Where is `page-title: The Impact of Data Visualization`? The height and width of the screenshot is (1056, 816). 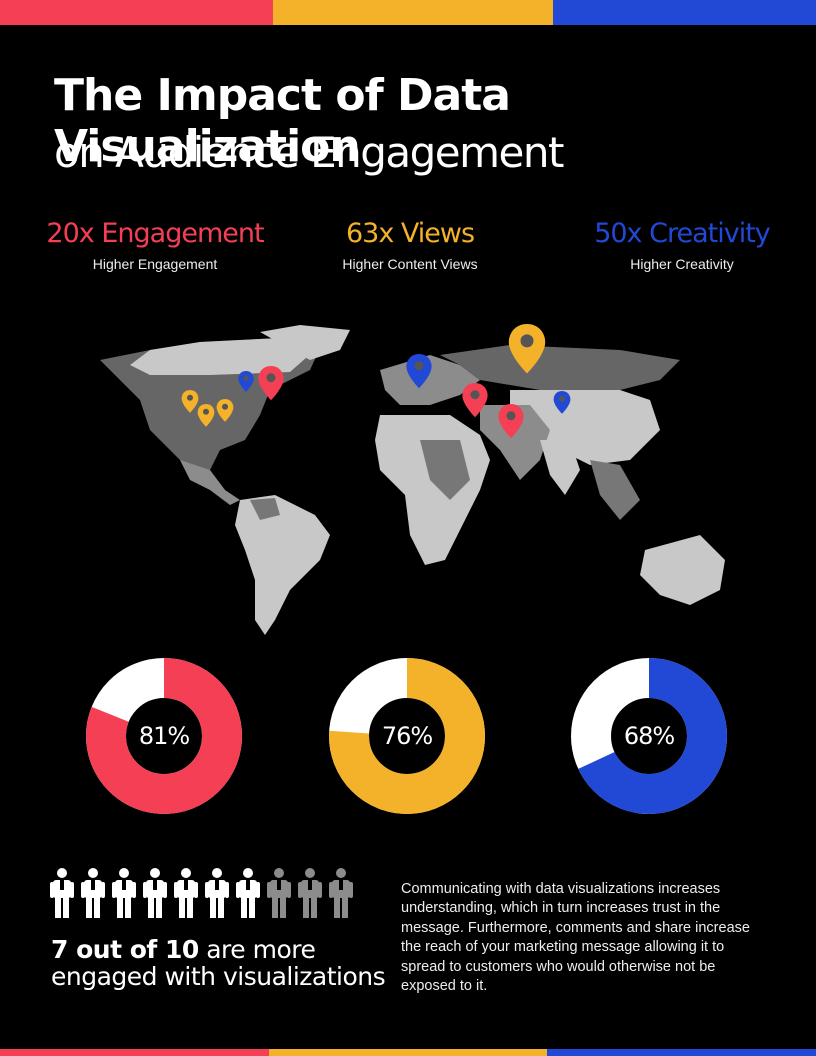 page-title: The Impact of Data Visualization is located at coordinates (282, 121).